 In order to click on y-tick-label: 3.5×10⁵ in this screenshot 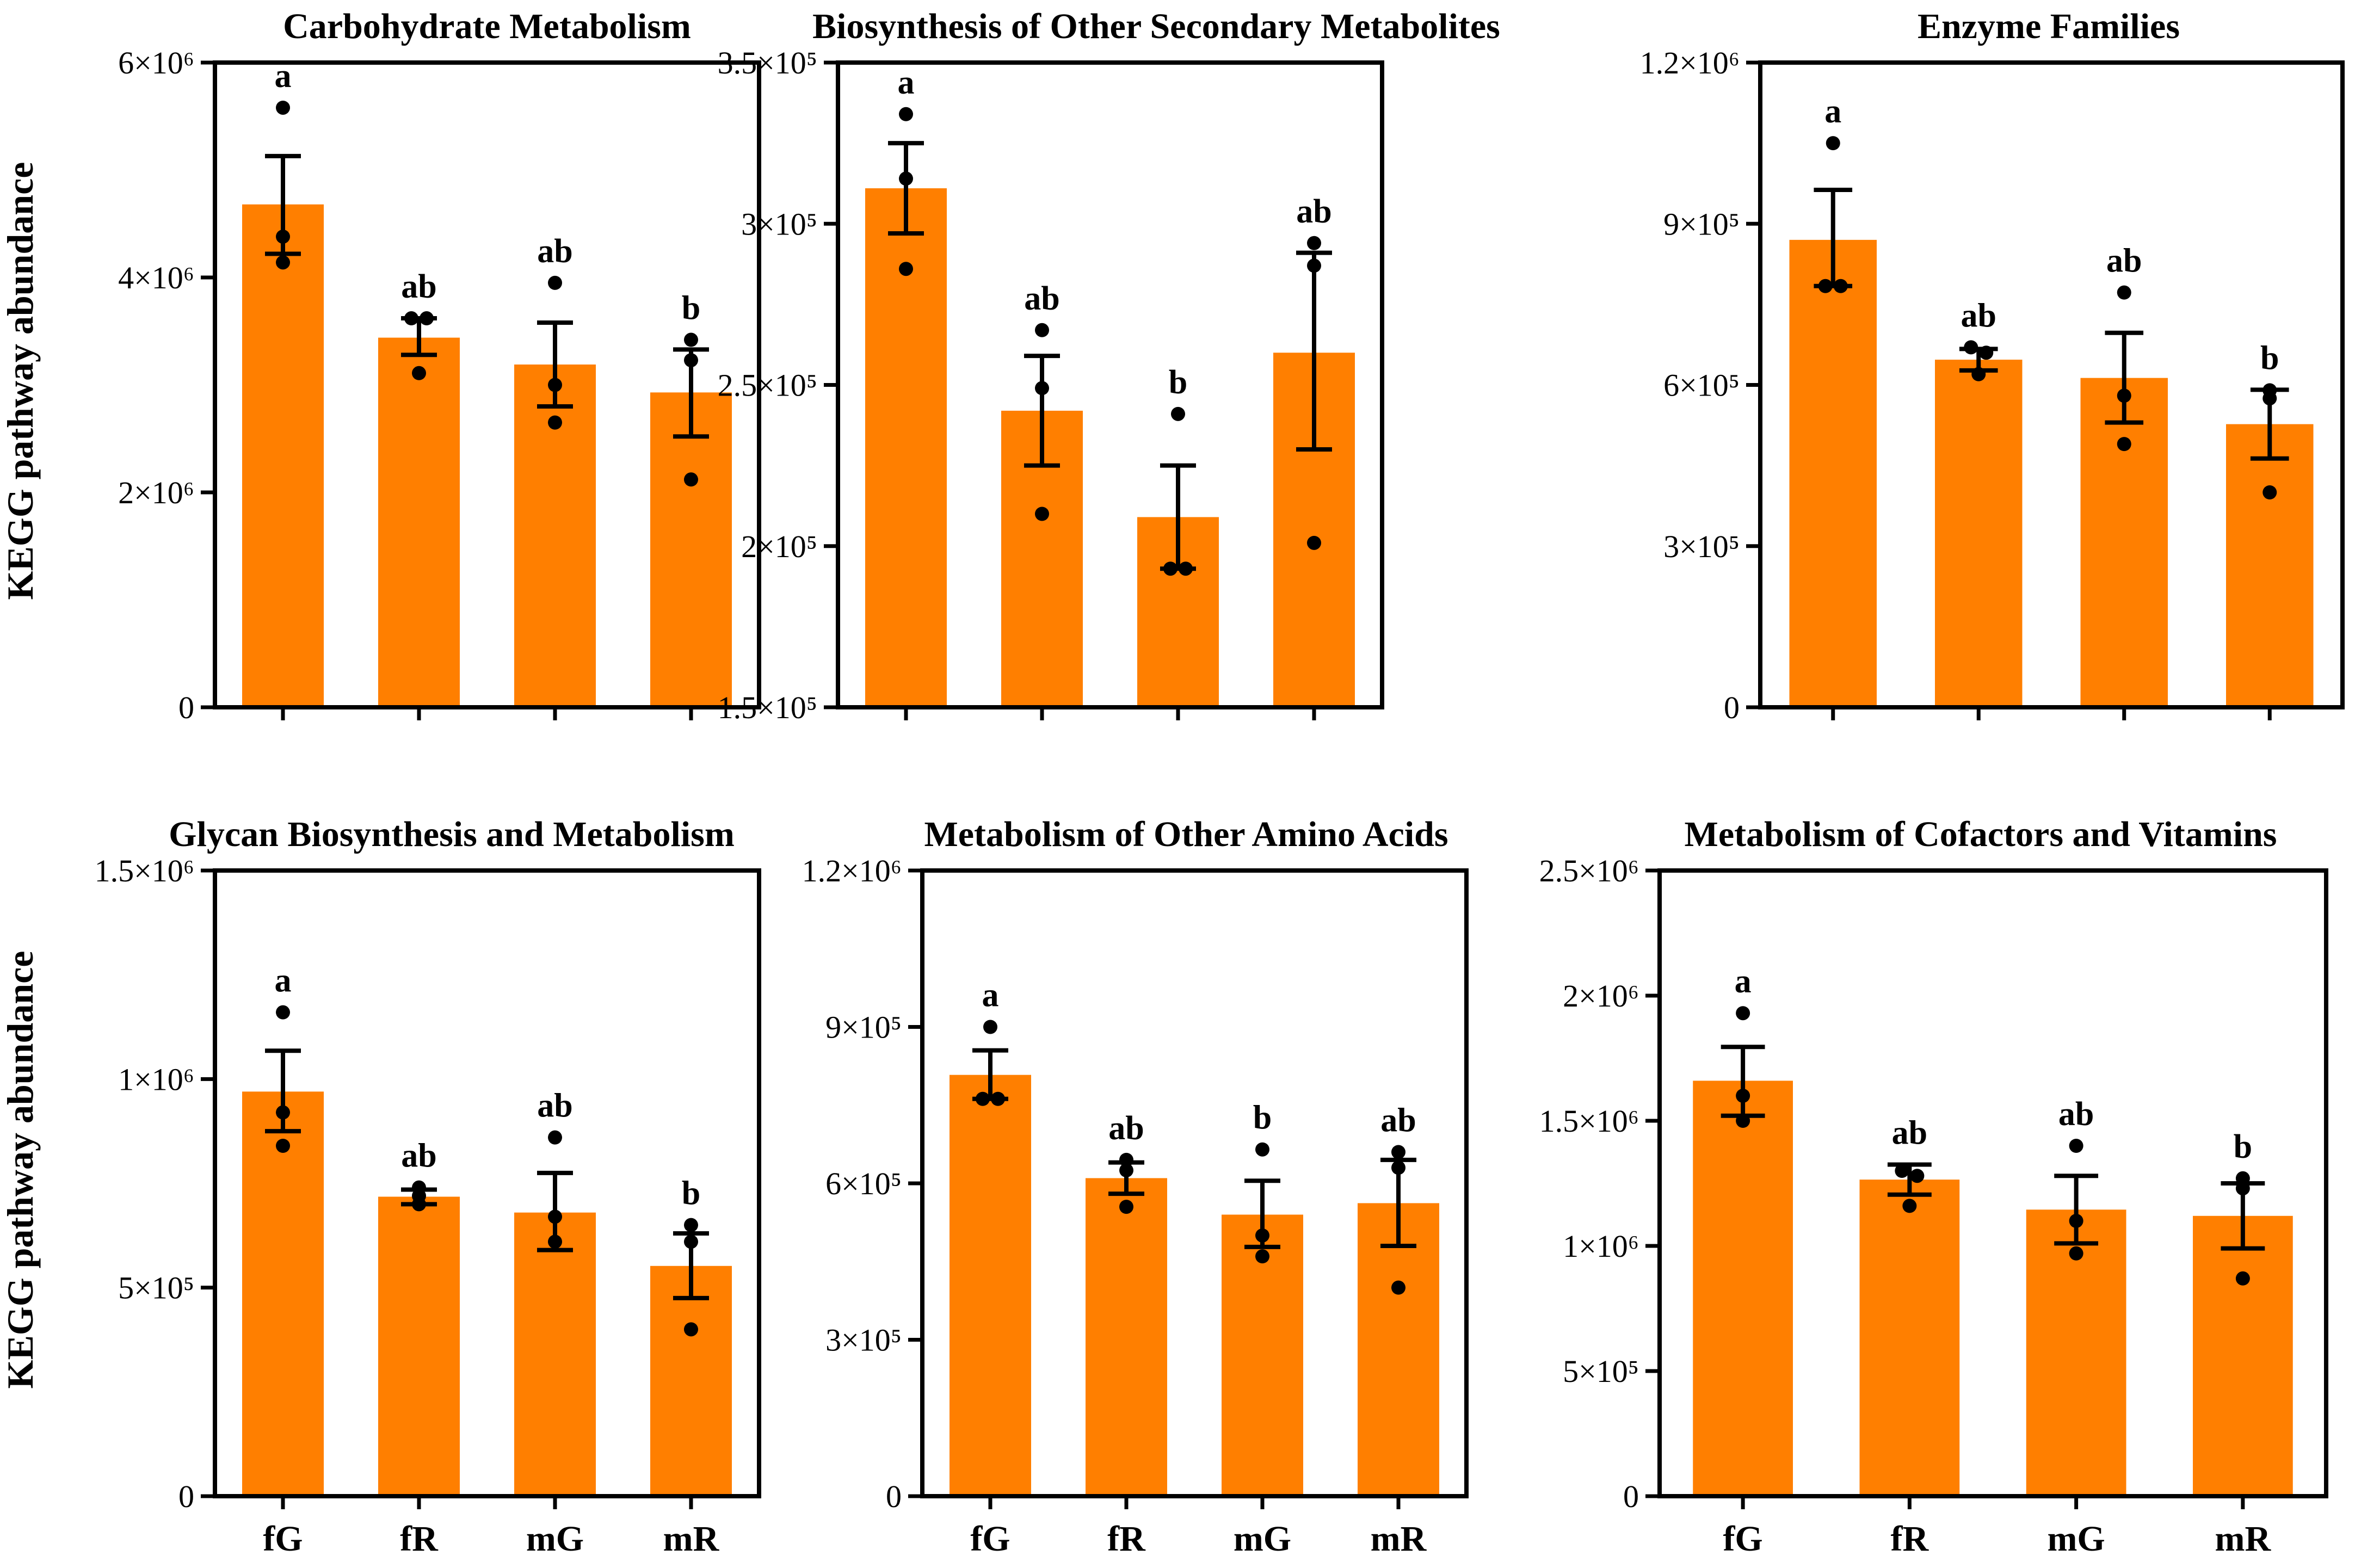, I will do `click(768, 63)`.